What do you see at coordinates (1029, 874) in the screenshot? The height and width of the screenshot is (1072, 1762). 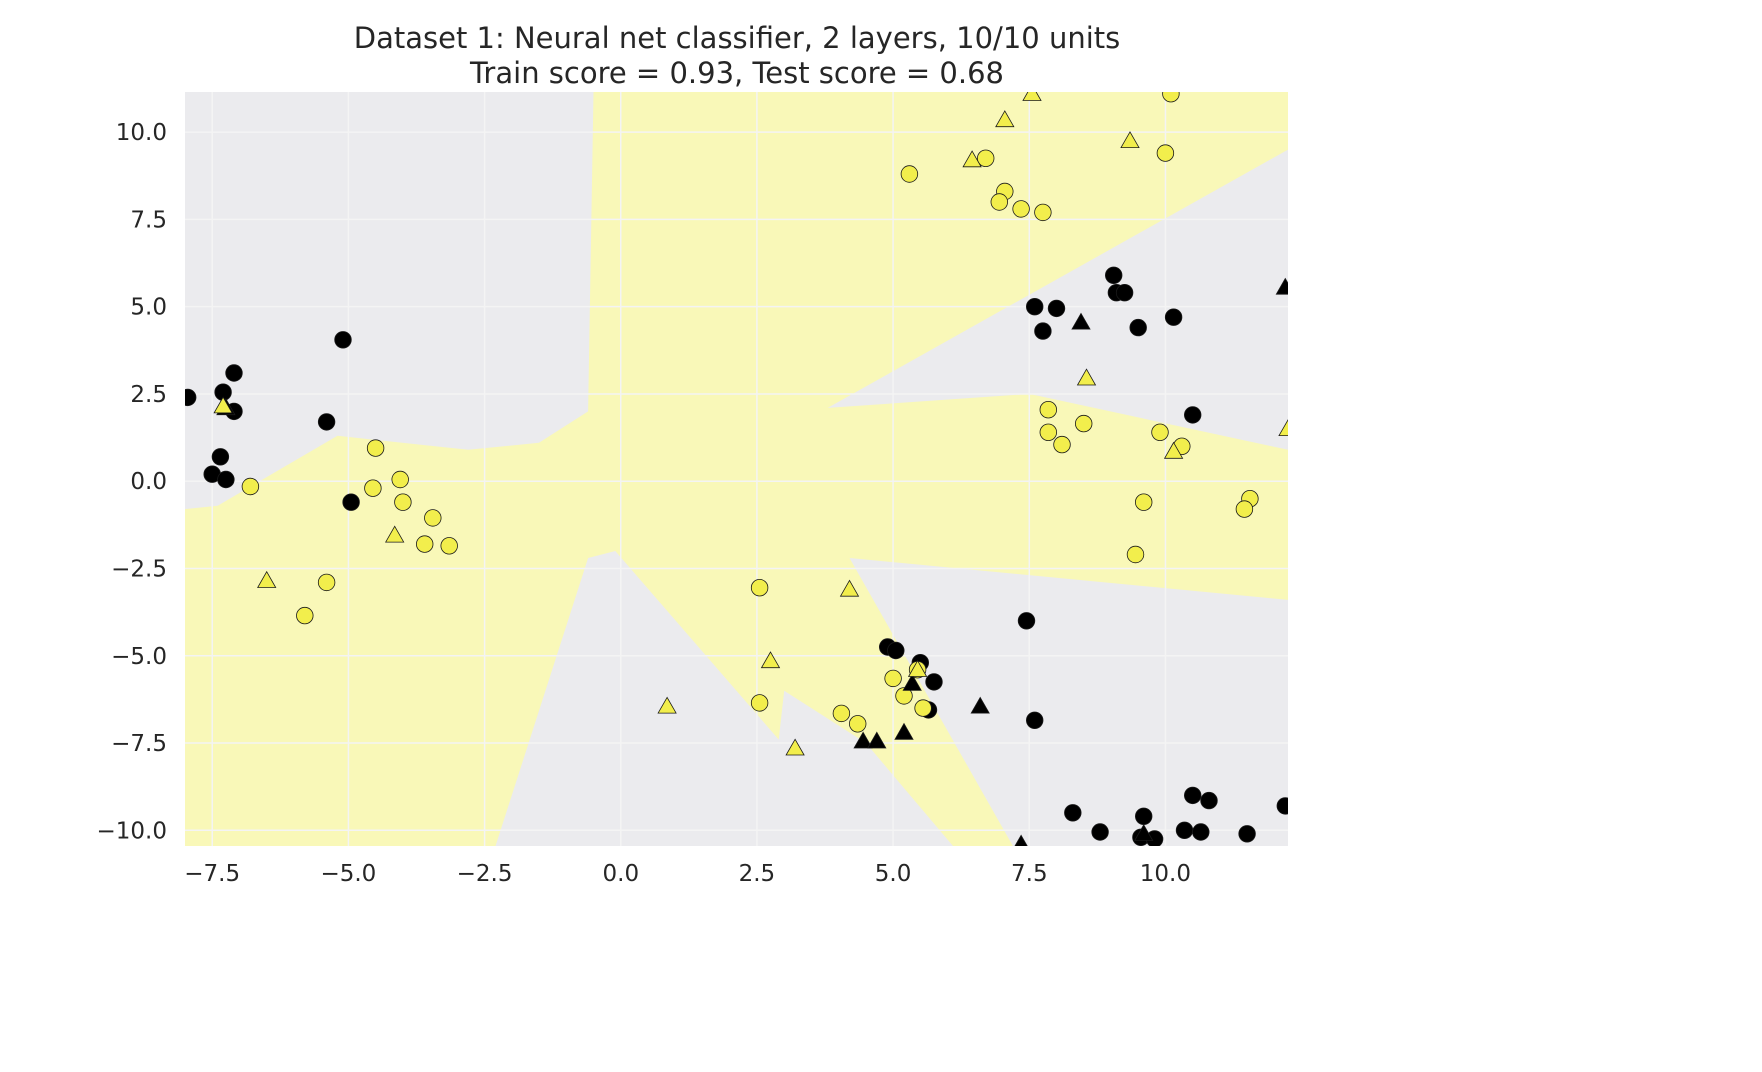 I see `x-tick-label: 7.5` at bounding box center [1029, 874].